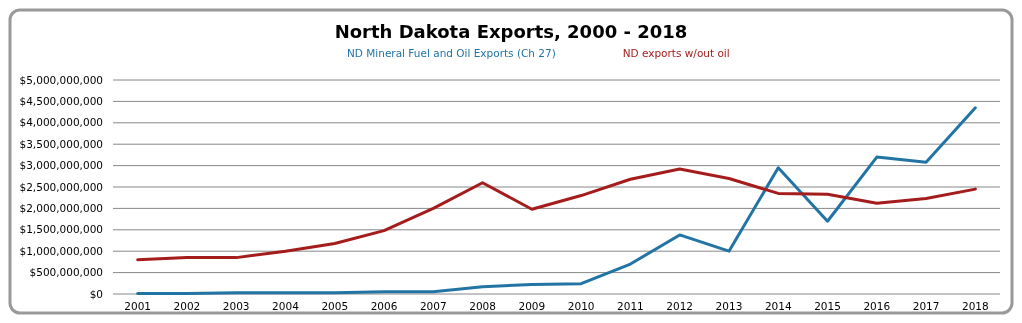  Describe the element at coordinates (384, 306) in the screenshot. I see `x-tick-label: 2006` at that location.